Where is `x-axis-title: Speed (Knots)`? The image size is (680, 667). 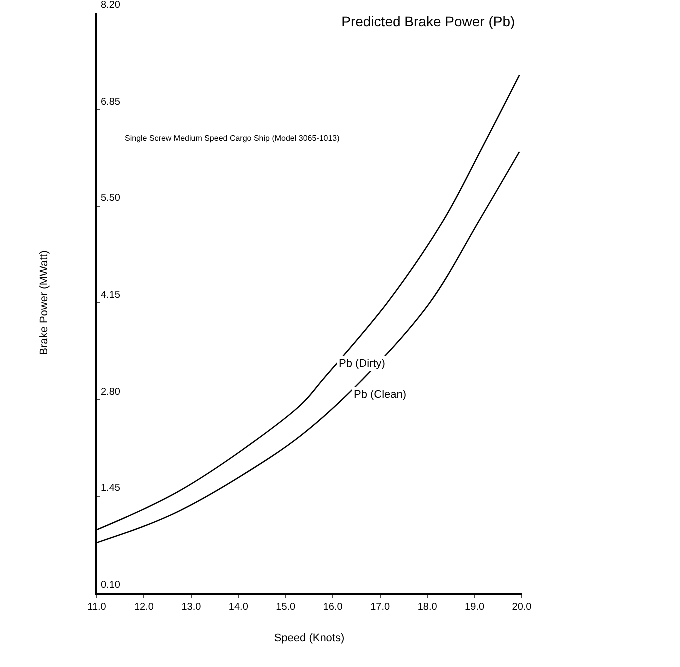
x-axis-title: Speed (Knots) is located at coordinates (309, 638).